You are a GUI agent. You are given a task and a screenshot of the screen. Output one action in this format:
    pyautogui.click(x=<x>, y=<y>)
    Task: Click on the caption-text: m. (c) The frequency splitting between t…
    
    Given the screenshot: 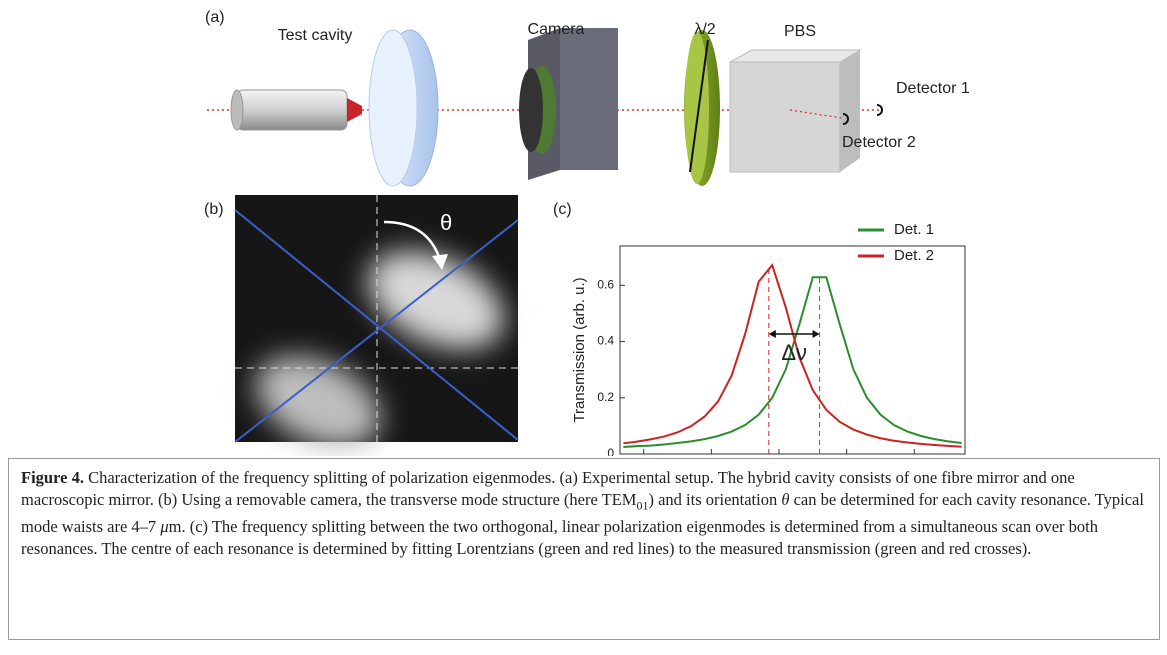 What is the action you would take?
    pyautogui.click(x=559, y=538)
    